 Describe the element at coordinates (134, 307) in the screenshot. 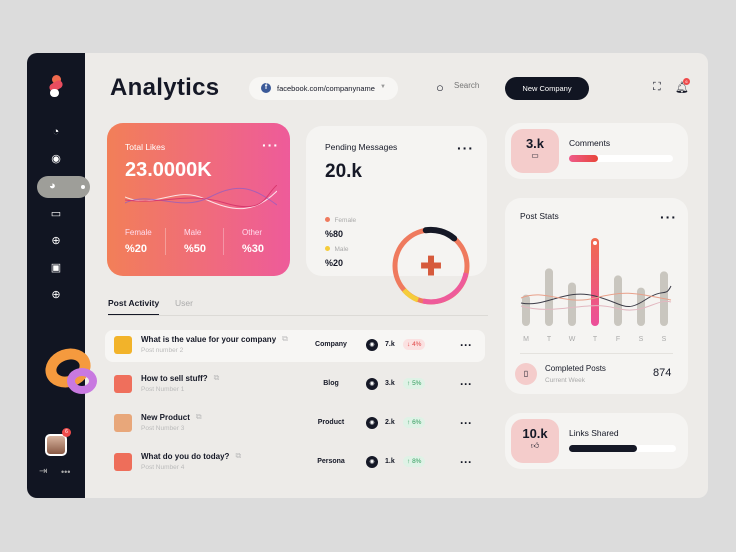

I see `tab-post-activity: Post Activity` at that location.